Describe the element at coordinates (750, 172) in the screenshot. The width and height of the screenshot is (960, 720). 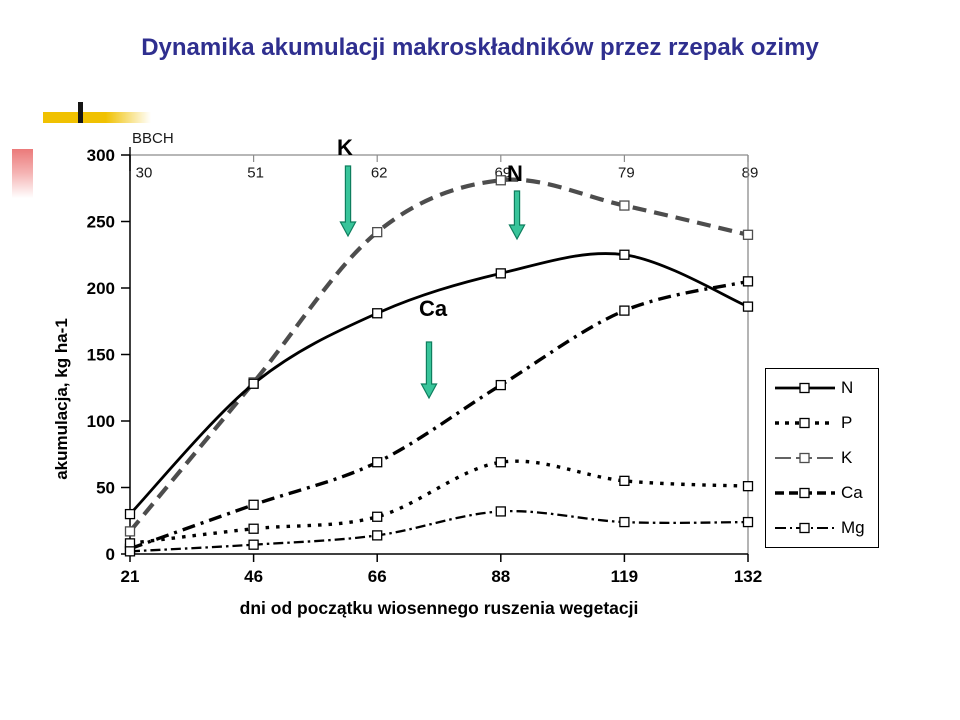
I see `top-axis-tick-label: 89` at that location.